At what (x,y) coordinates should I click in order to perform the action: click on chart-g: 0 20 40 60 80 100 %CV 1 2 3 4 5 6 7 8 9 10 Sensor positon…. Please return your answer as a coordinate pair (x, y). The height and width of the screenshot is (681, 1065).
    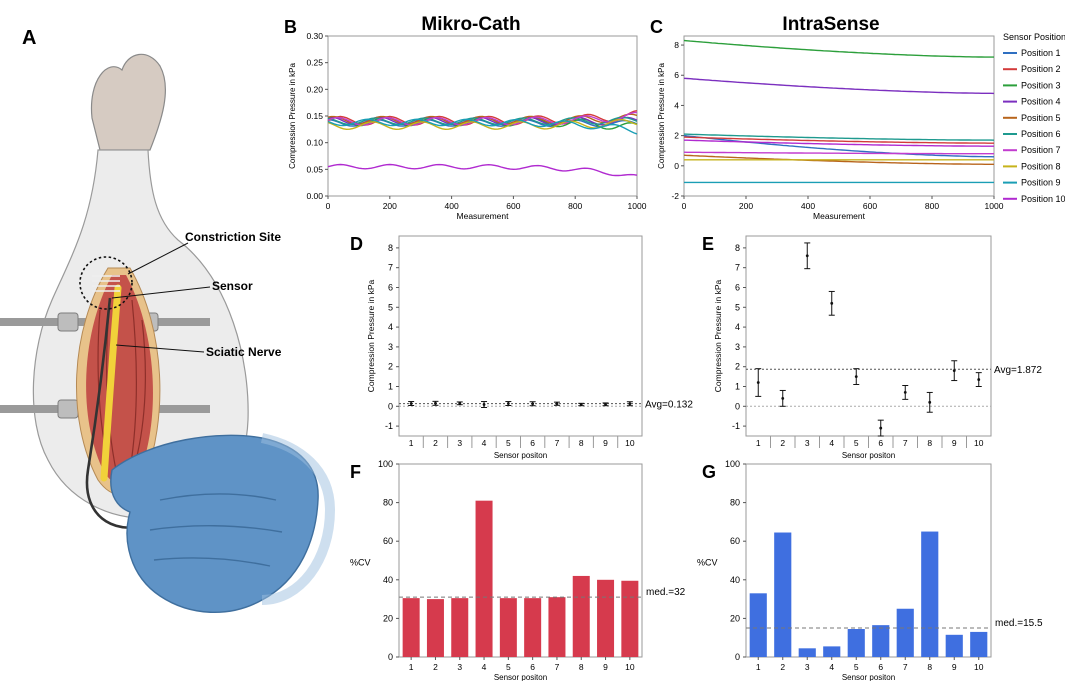
    Looking at the image, I should click on (870, 570).